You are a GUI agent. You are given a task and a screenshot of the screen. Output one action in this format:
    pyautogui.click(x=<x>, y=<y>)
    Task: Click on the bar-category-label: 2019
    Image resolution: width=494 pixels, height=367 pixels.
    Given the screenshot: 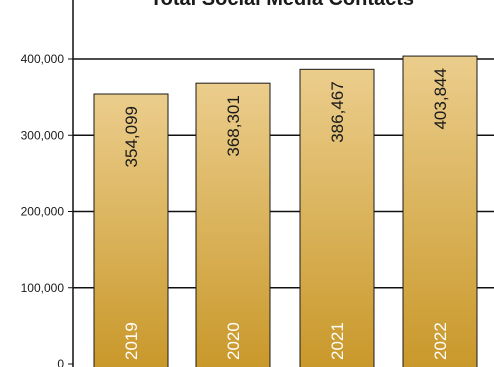 What is the action you would take?
    pyautogui.click(x=131, y=341)
    